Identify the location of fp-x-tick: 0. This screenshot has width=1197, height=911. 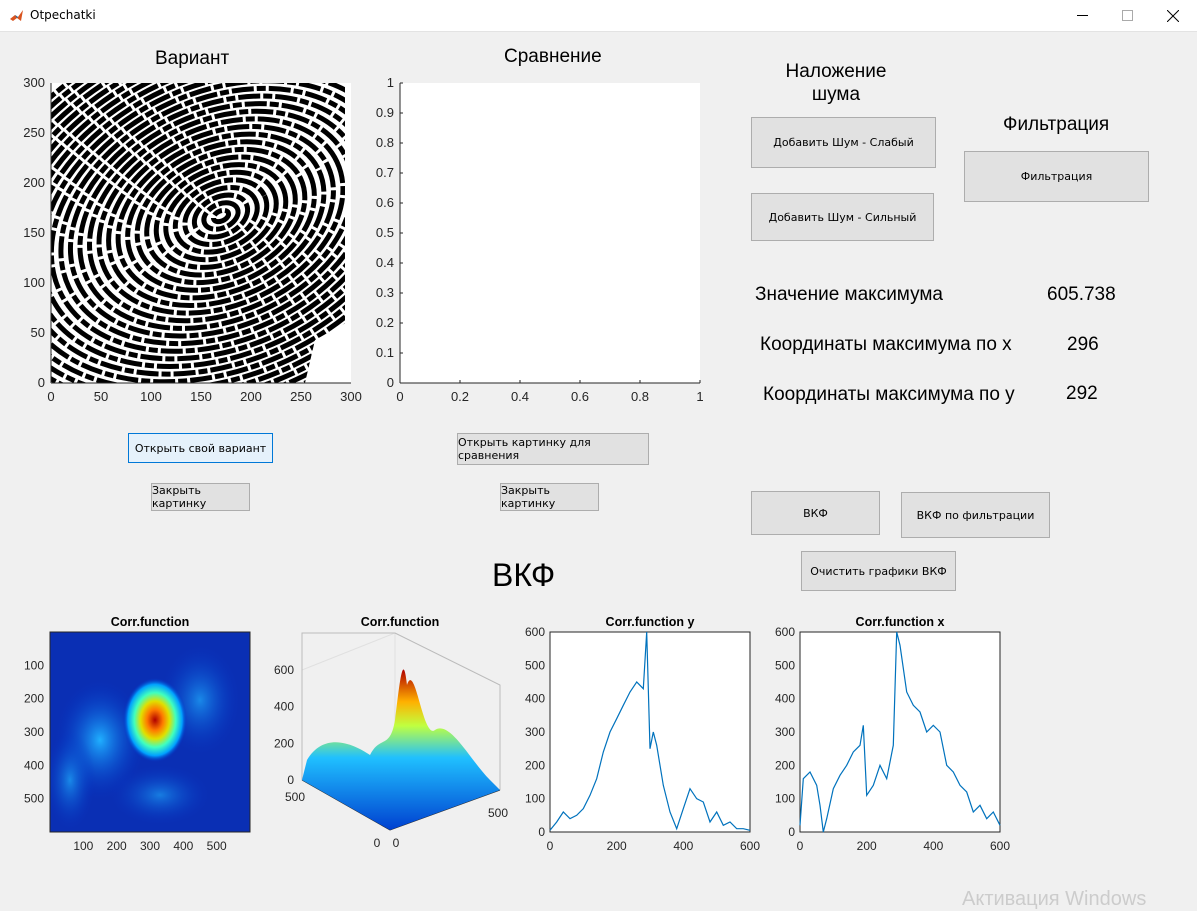
(50, 396).